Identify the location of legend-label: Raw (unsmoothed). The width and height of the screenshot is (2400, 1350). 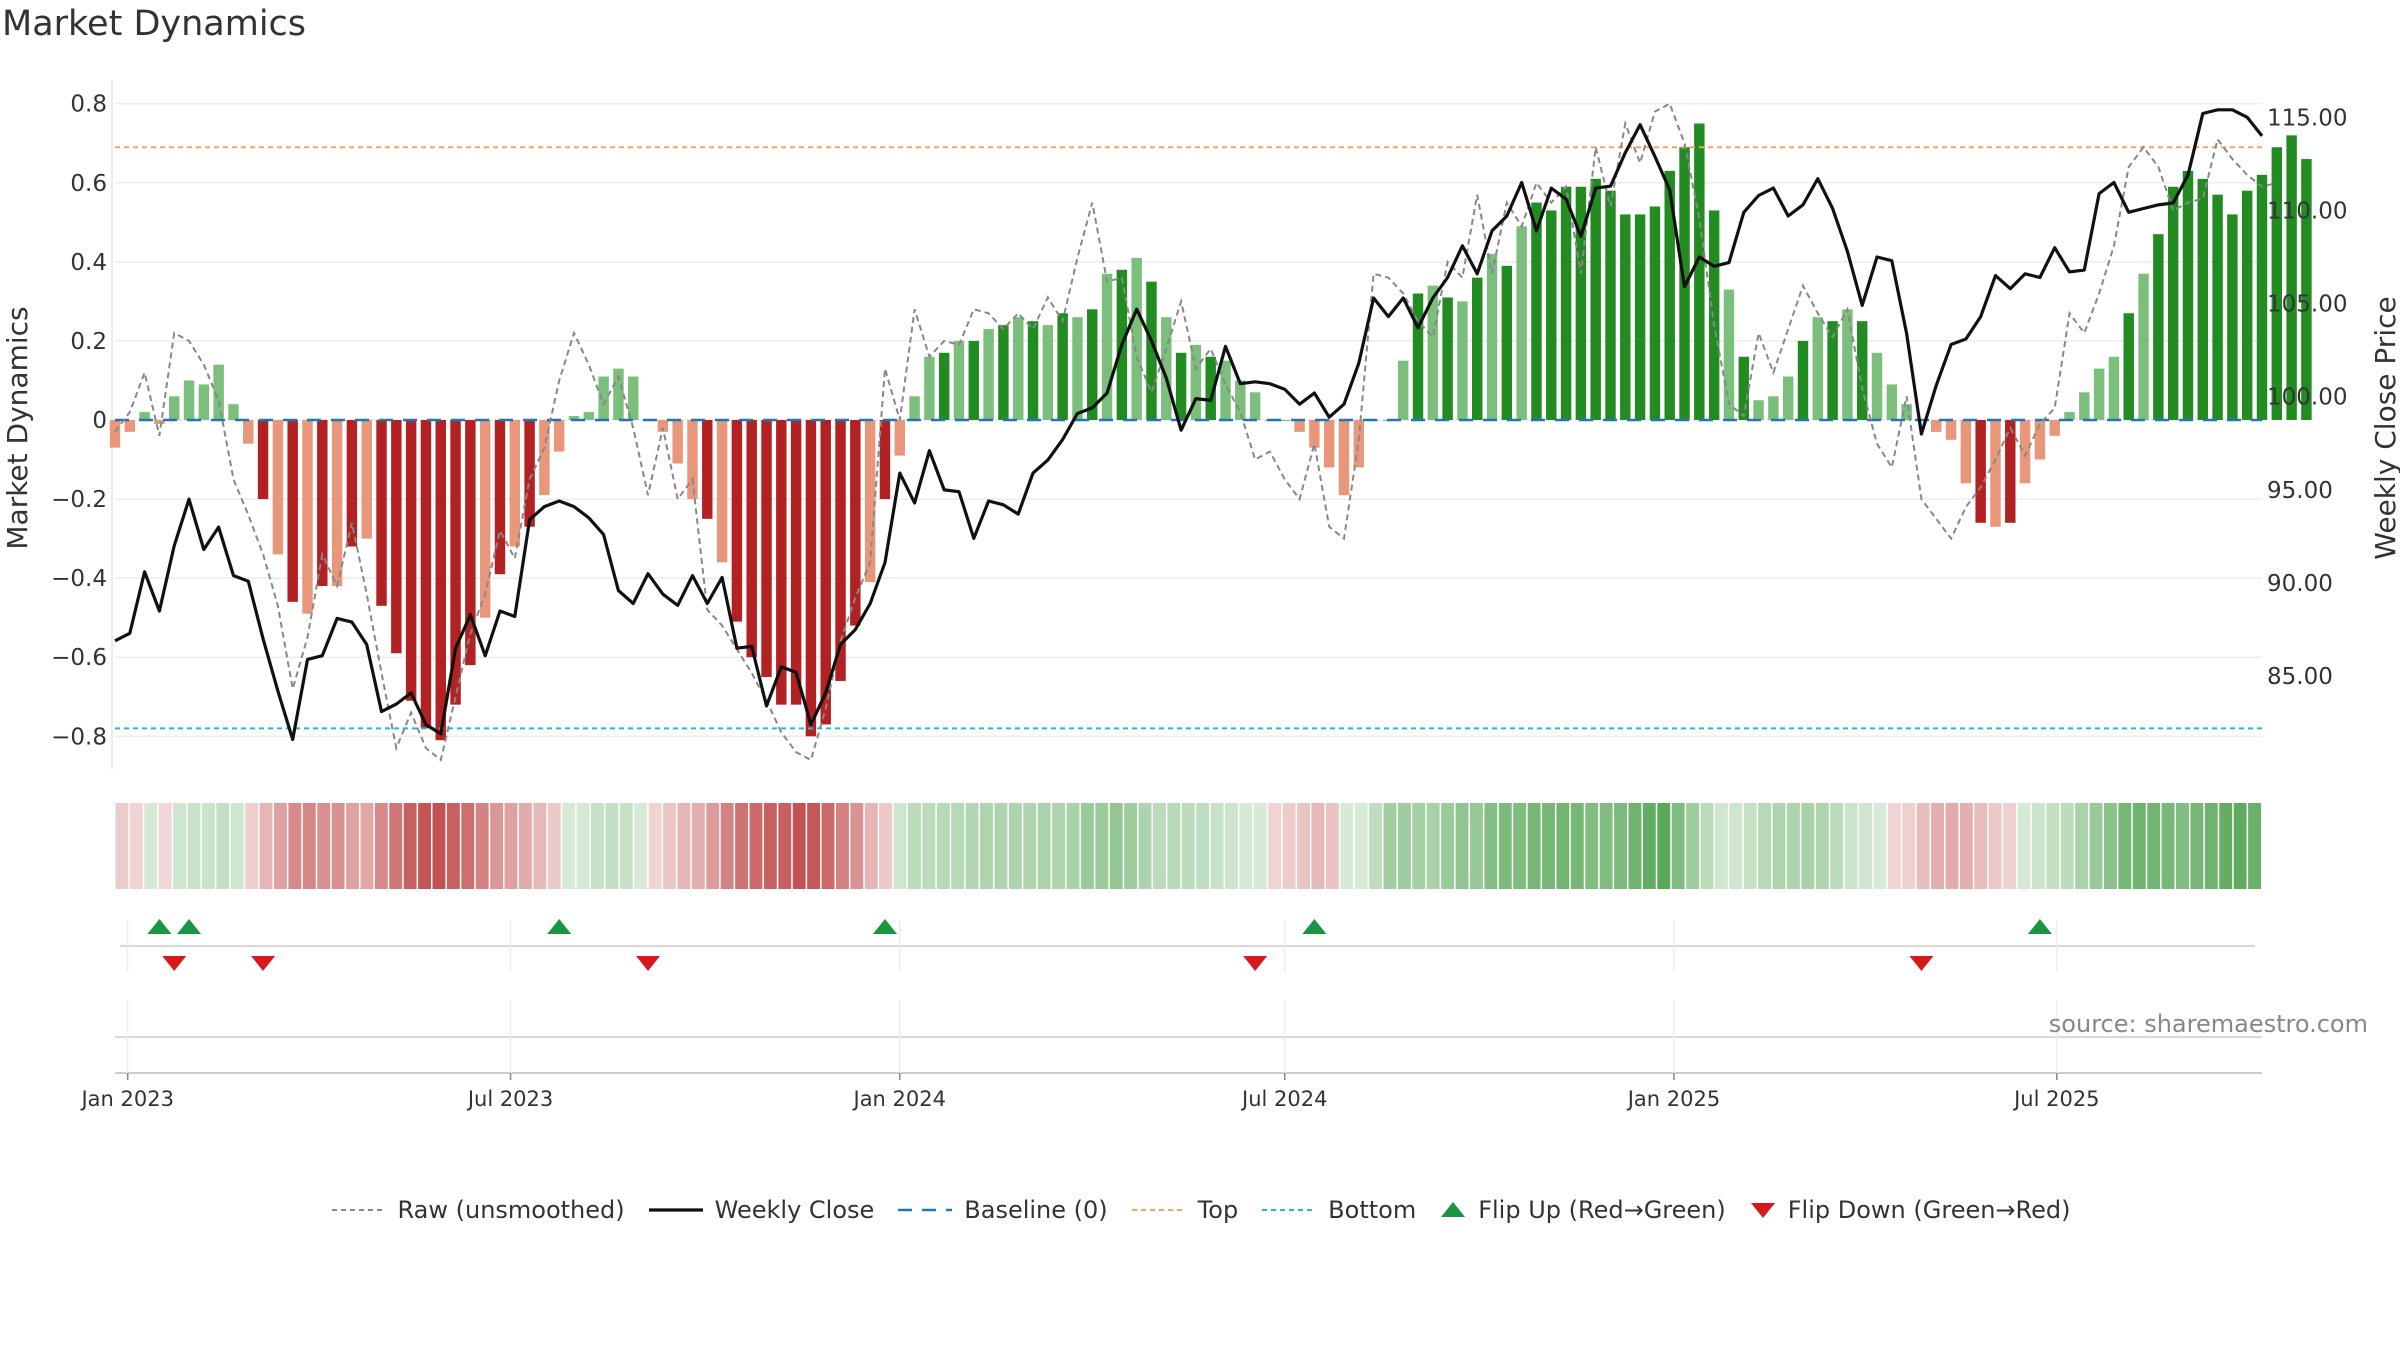
(511, 1210).